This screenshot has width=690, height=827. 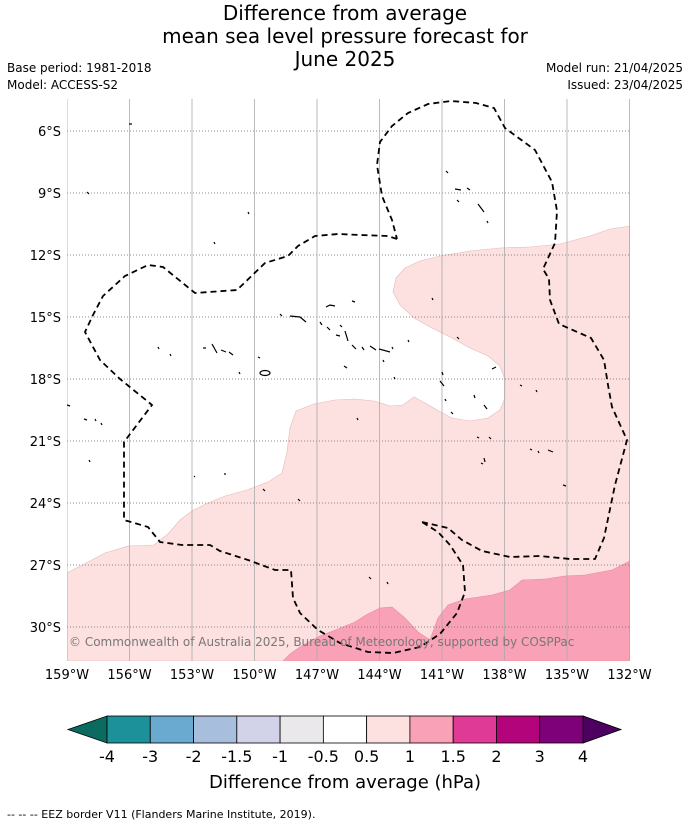 What do you see at coordinates (45, 256) in the screenshot?
I see `latitude-label: 12°S` at bounding box center [45, 256].